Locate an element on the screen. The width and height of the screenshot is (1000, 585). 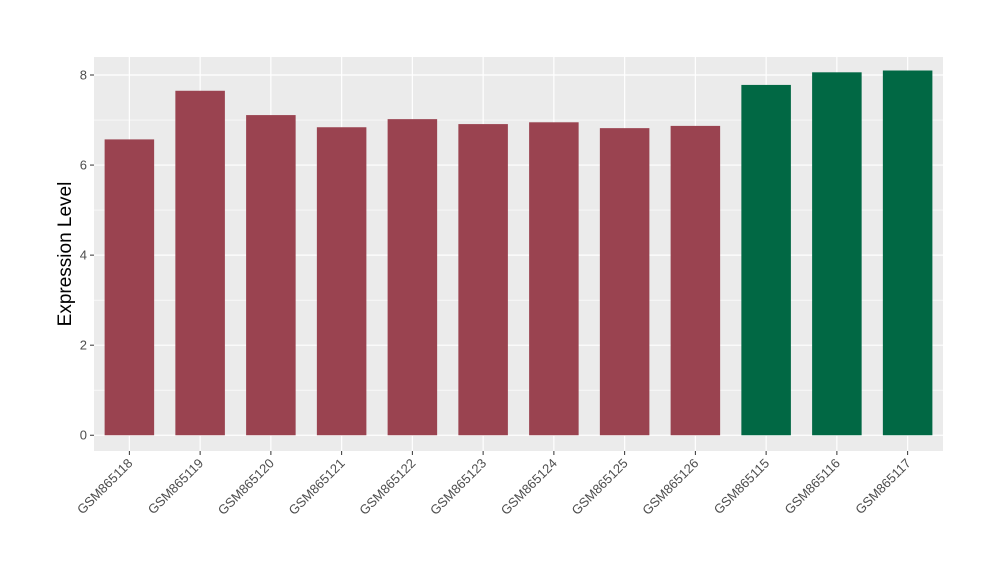
bar-GSM865125 is located at coordinates (624, 282).